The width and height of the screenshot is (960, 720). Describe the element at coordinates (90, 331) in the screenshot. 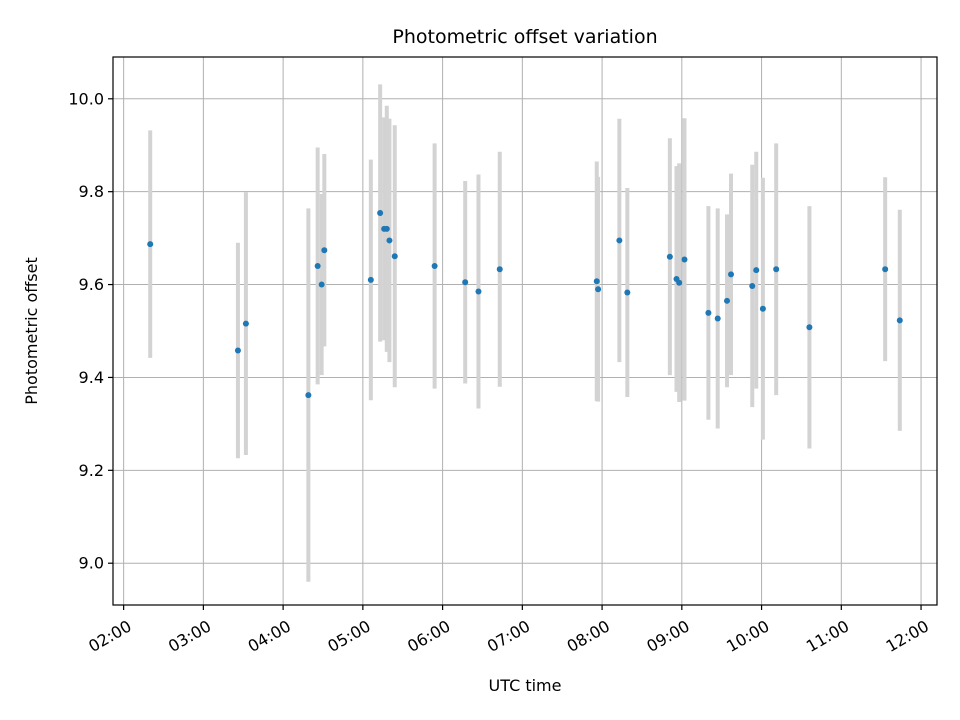

I see `y-axis-ticks: 9.0 9.2 9.4 9.6 9.8 10.0` at that location.